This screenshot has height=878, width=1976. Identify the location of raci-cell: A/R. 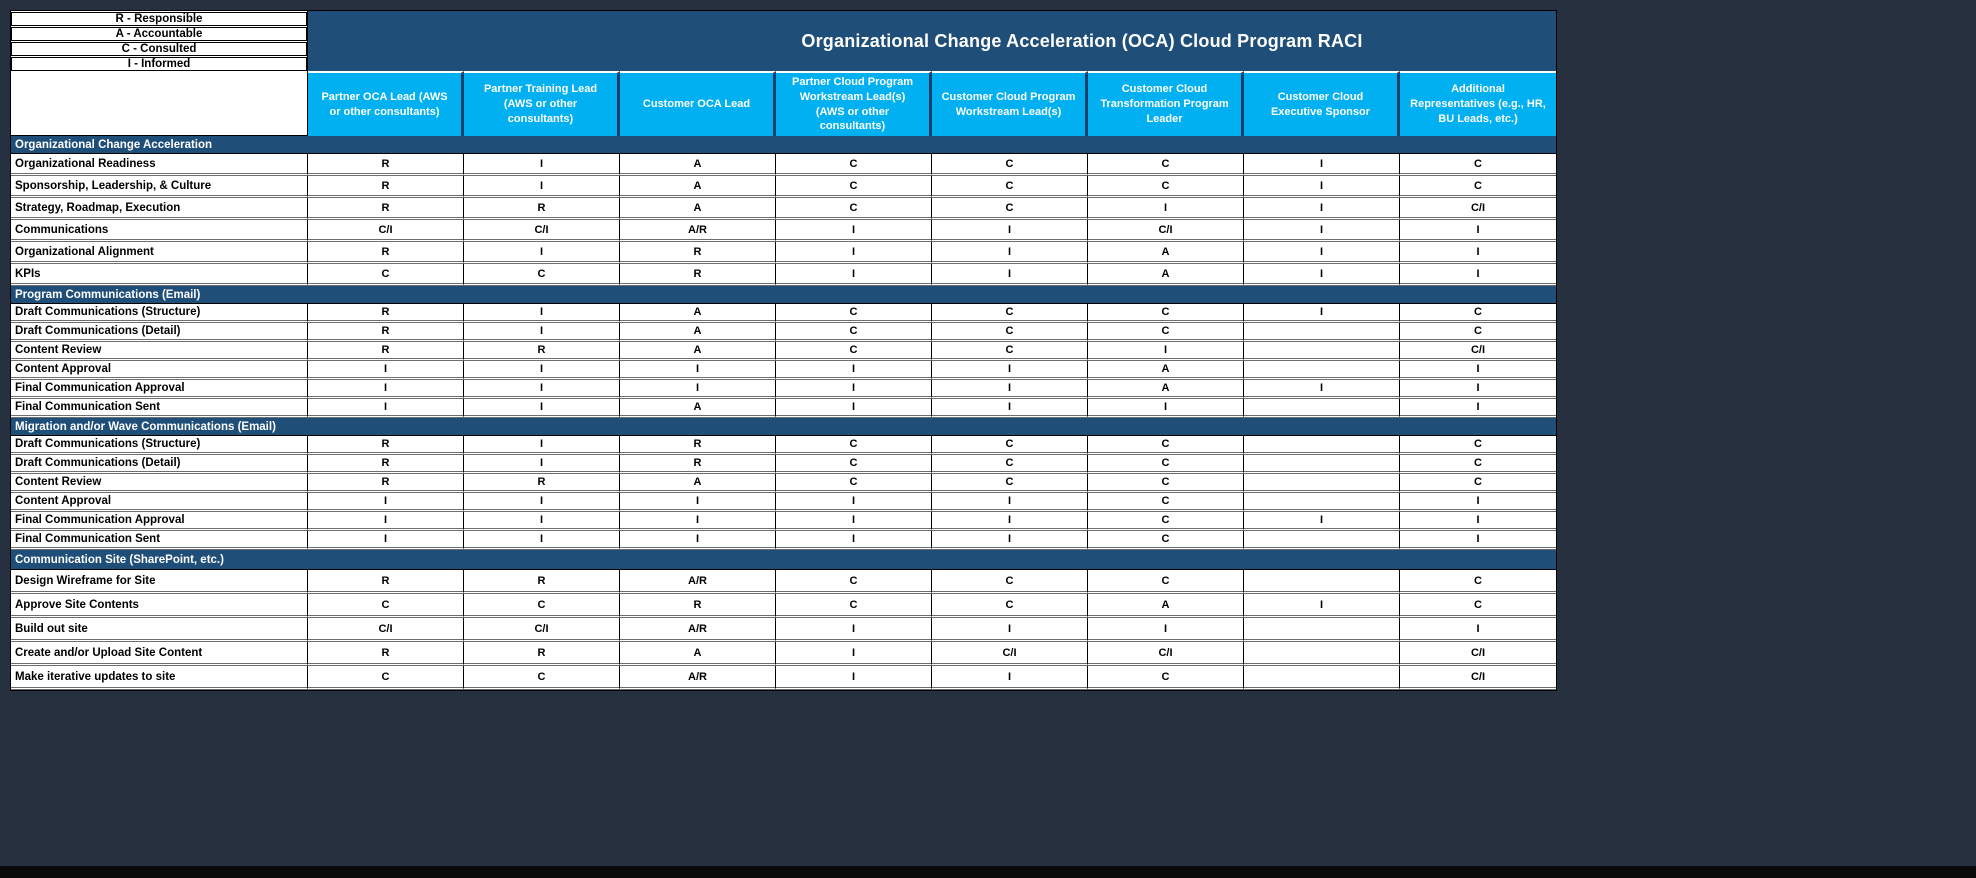
(698, 231).